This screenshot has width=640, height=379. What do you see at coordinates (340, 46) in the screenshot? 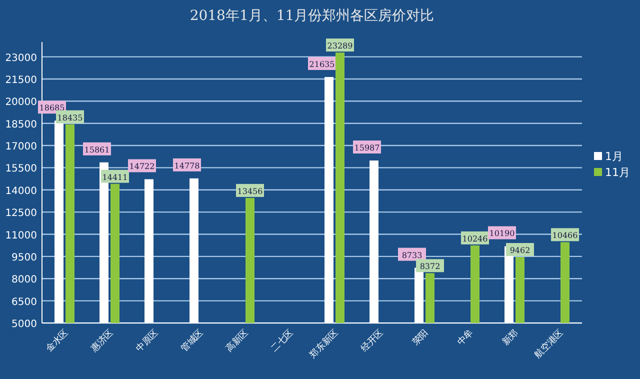
I see `data-label: 23289` at bounding box center [340, 46].